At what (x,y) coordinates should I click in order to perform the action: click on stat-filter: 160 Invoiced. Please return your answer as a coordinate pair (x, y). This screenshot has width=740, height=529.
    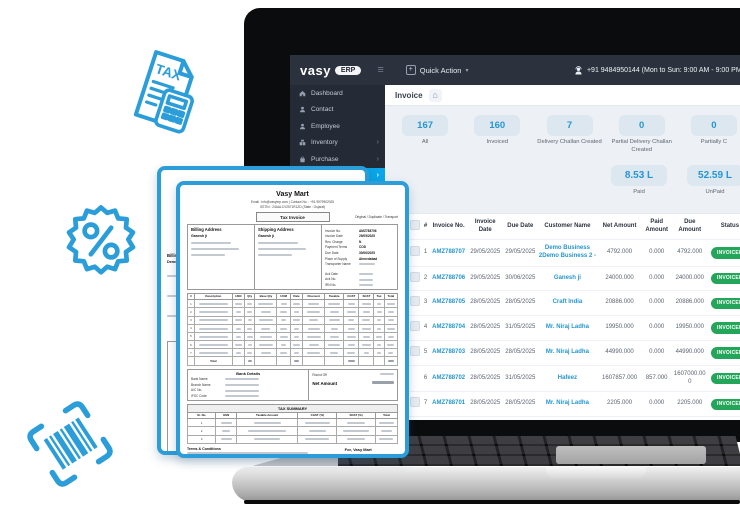
    Looking at the image, I should click on (497, 134).